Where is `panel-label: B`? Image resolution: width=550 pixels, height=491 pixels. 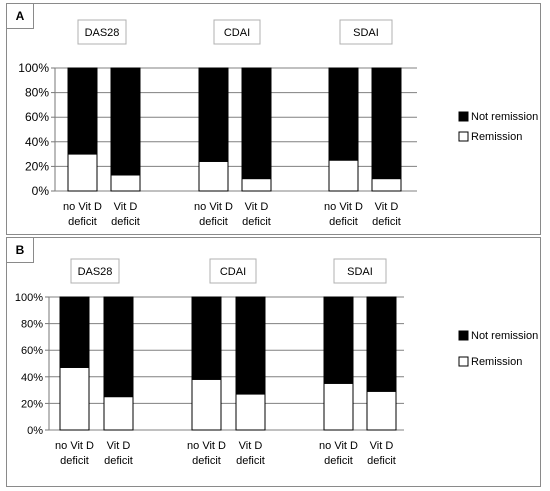 panel-label: B is located at coordinates (20, 250).